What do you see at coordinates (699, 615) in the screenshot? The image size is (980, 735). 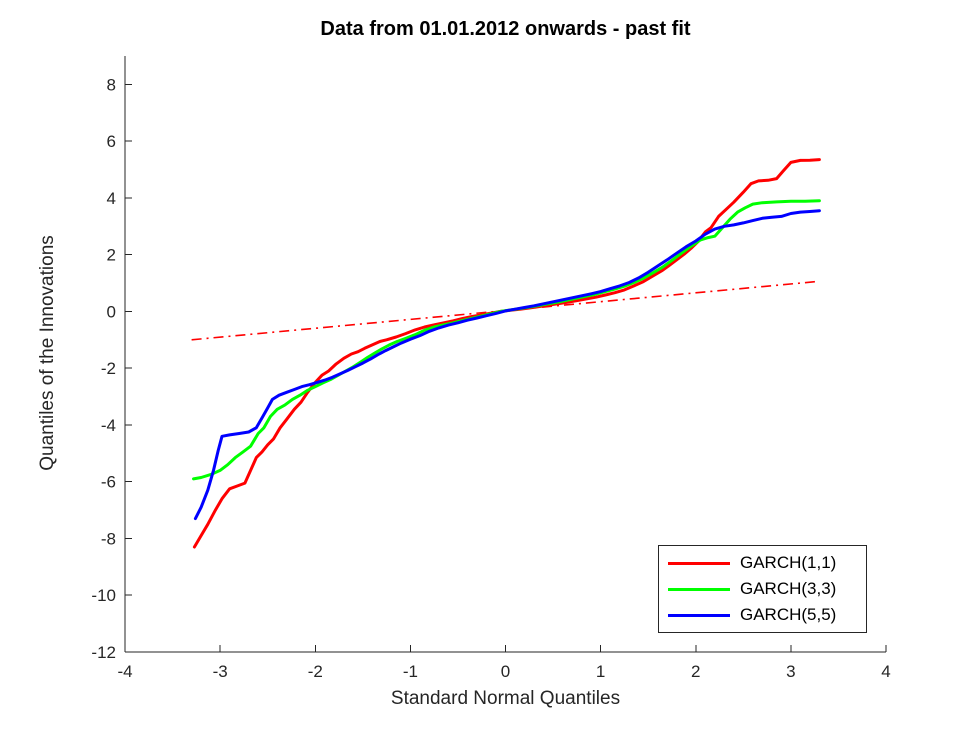 I see `legend-line-sample-garch55` at bounding box center [699, 615].